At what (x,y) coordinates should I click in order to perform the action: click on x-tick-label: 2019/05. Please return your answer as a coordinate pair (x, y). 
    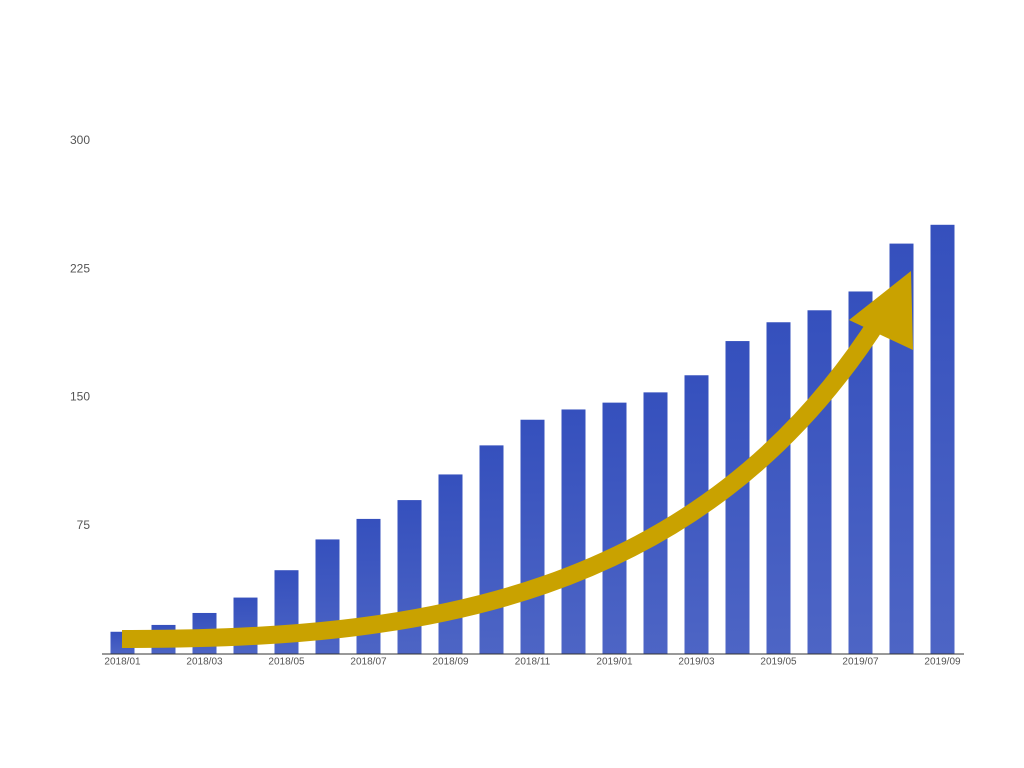
    Looking at the image, I should click on (778, 662).